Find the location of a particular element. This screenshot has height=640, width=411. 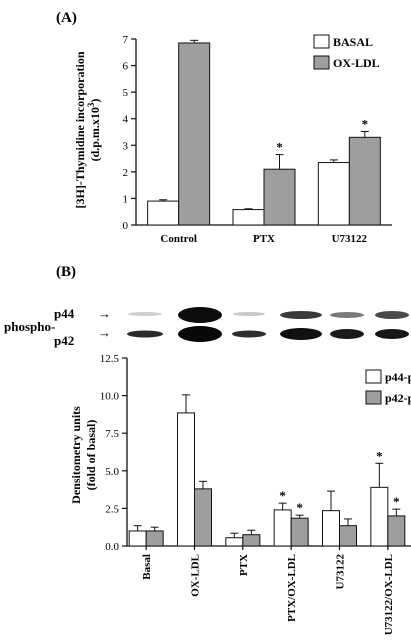

chart-a-y-tick-label: 1 is located at coordinates (126, 199).